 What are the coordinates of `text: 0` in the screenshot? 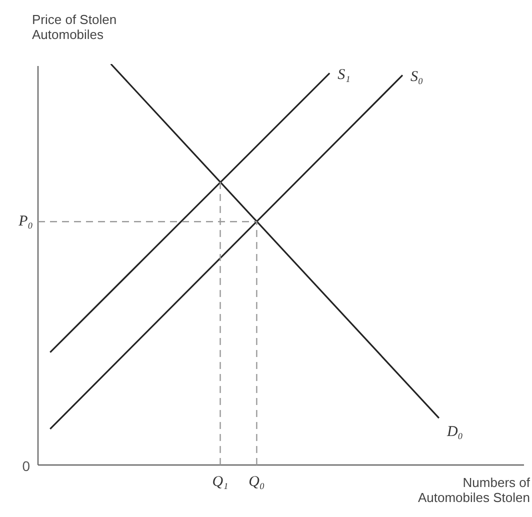 It's located at (26, 466).